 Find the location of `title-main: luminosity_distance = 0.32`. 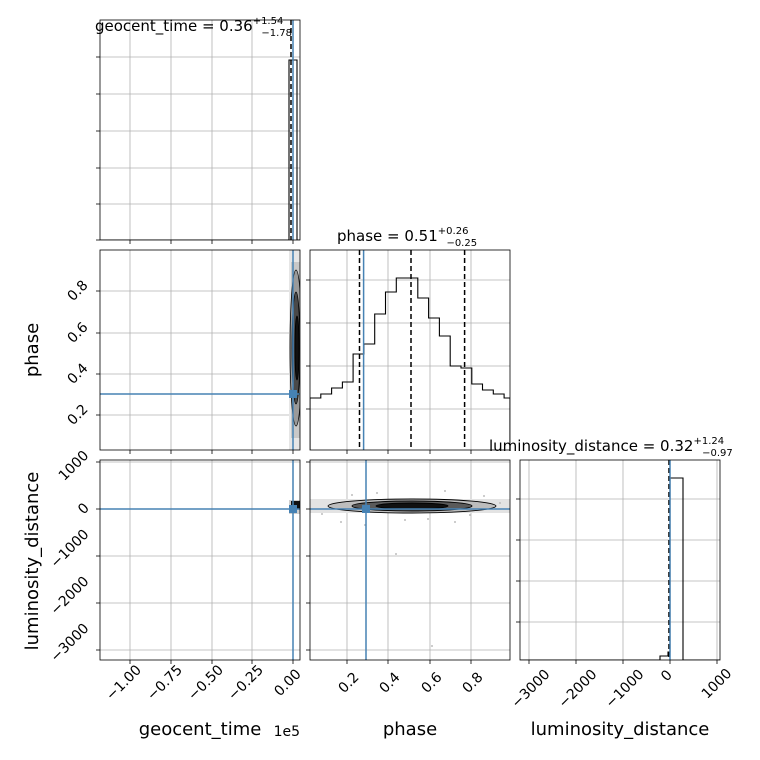

title-main: luminosity_distance = 0.32 is located at coordinates (591, 446).